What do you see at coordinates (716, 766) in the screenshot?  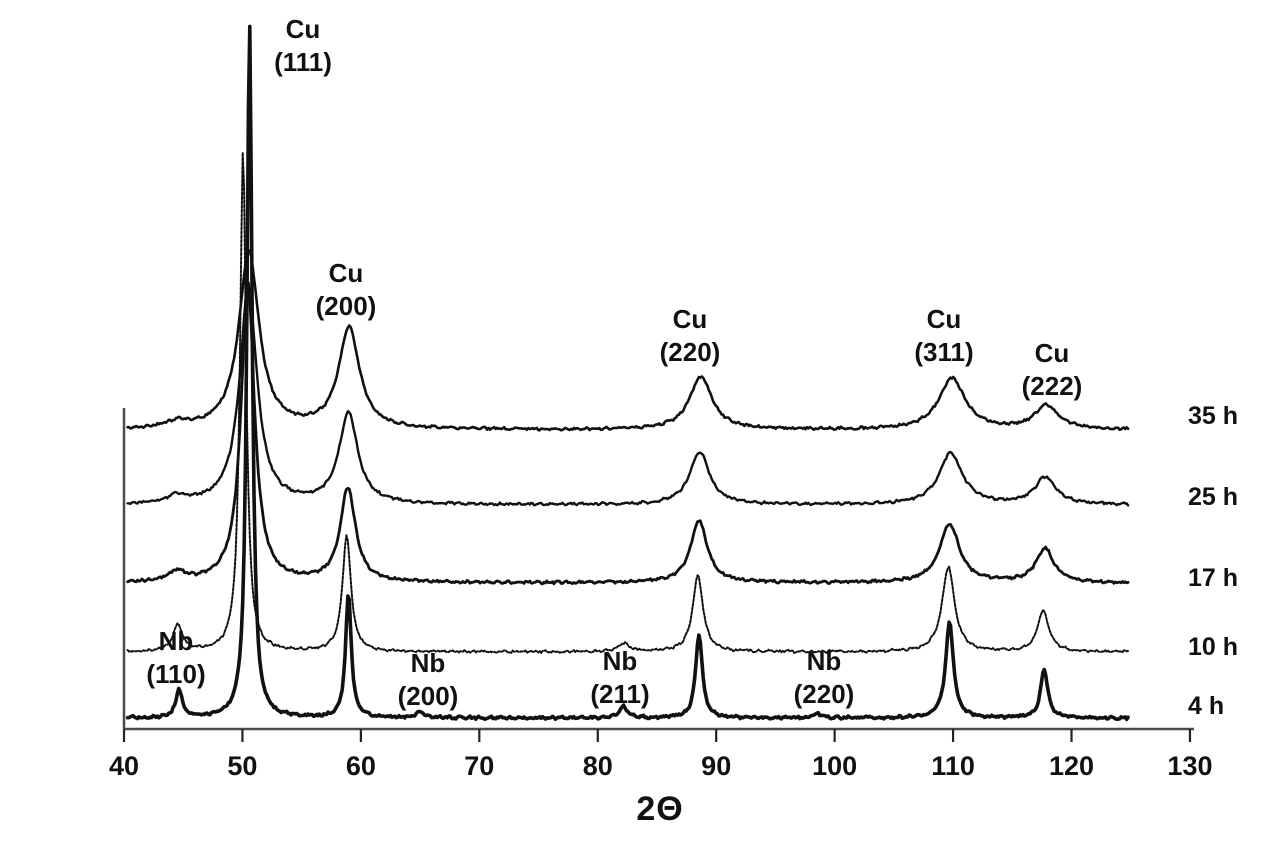 I see `x-tick-label-90: 90` at bounding box center [716, 766].